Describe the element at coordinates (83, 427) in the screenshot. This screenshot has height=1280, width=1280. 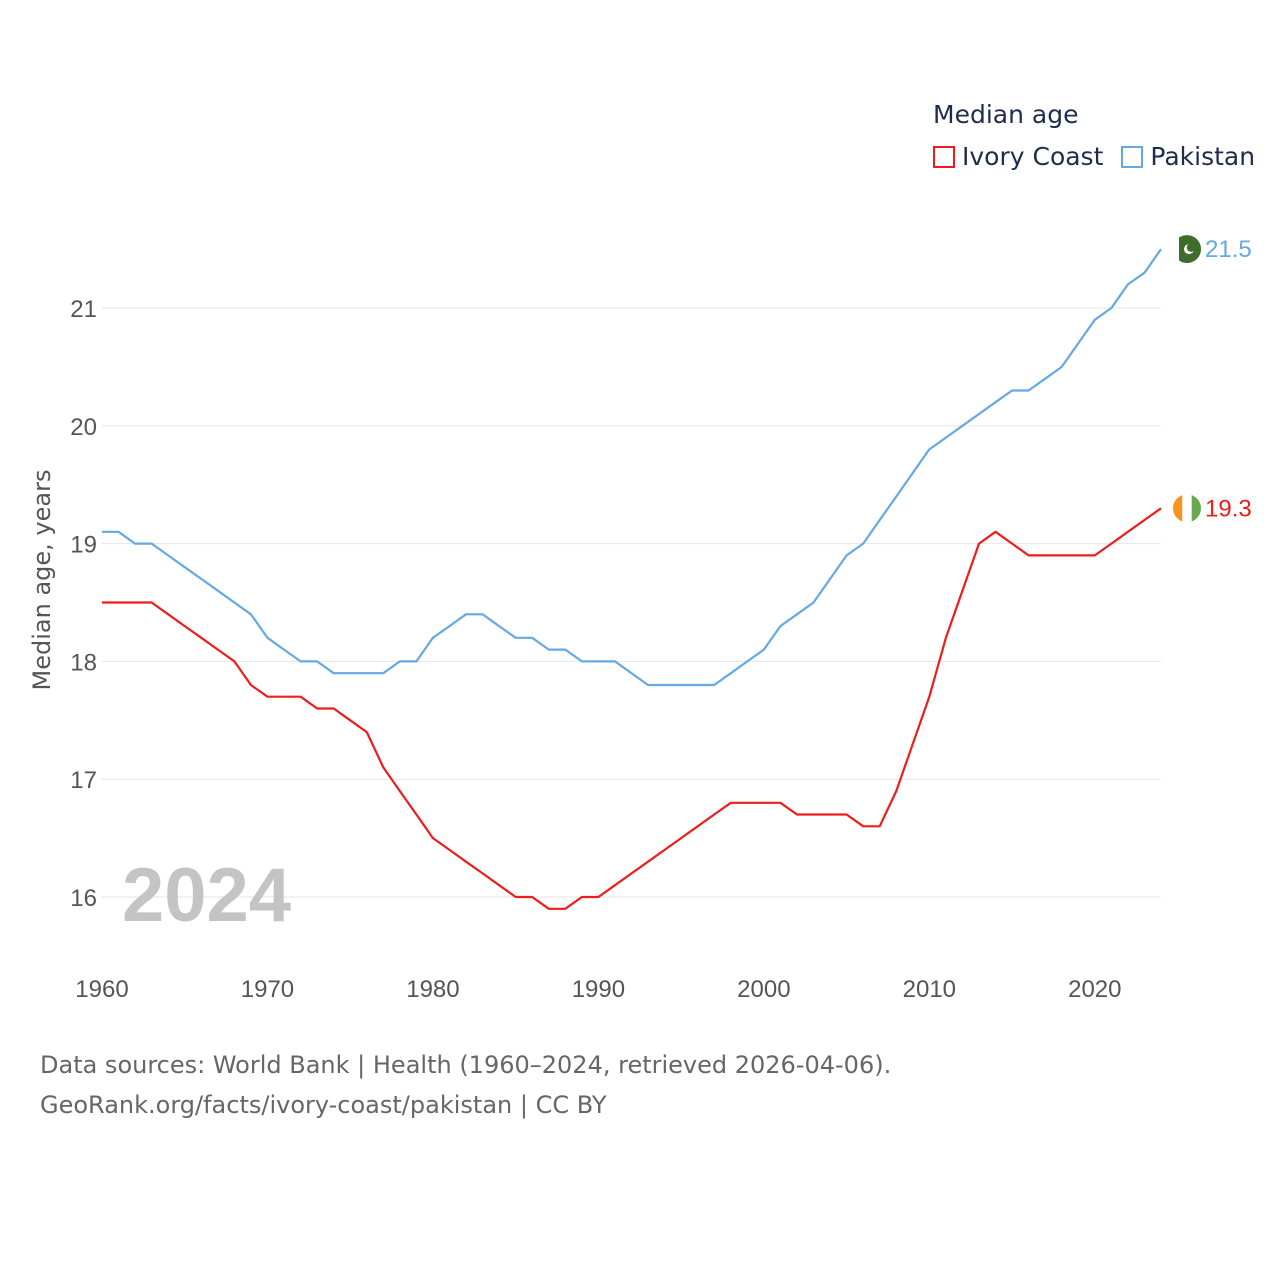
I see `y-tick-20: 20` at that location.